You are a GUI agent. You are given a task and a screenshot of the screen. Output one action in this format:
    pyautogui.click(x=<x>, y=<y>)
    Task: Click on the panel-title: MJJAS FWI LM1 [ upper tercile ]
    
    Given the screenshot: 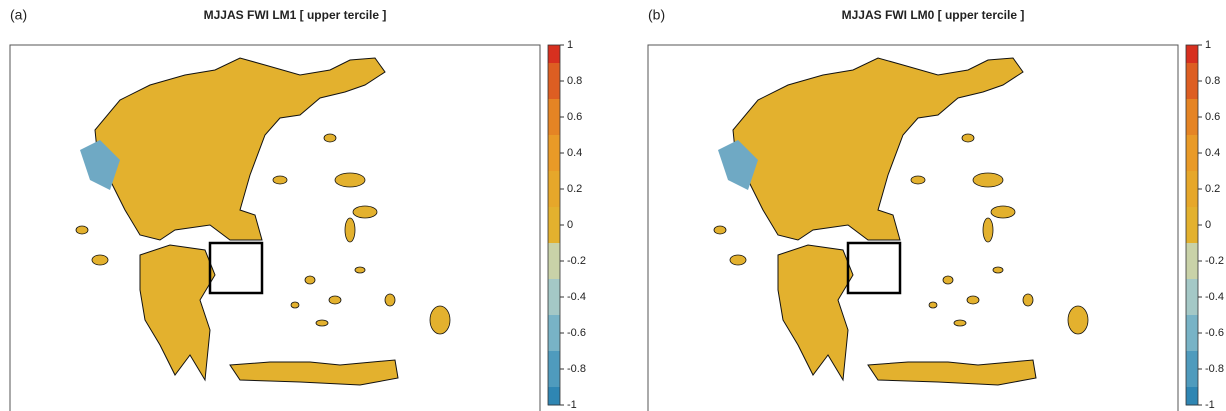 What is the action you would take?
    pyautogui.click(x=295, y=15)
    